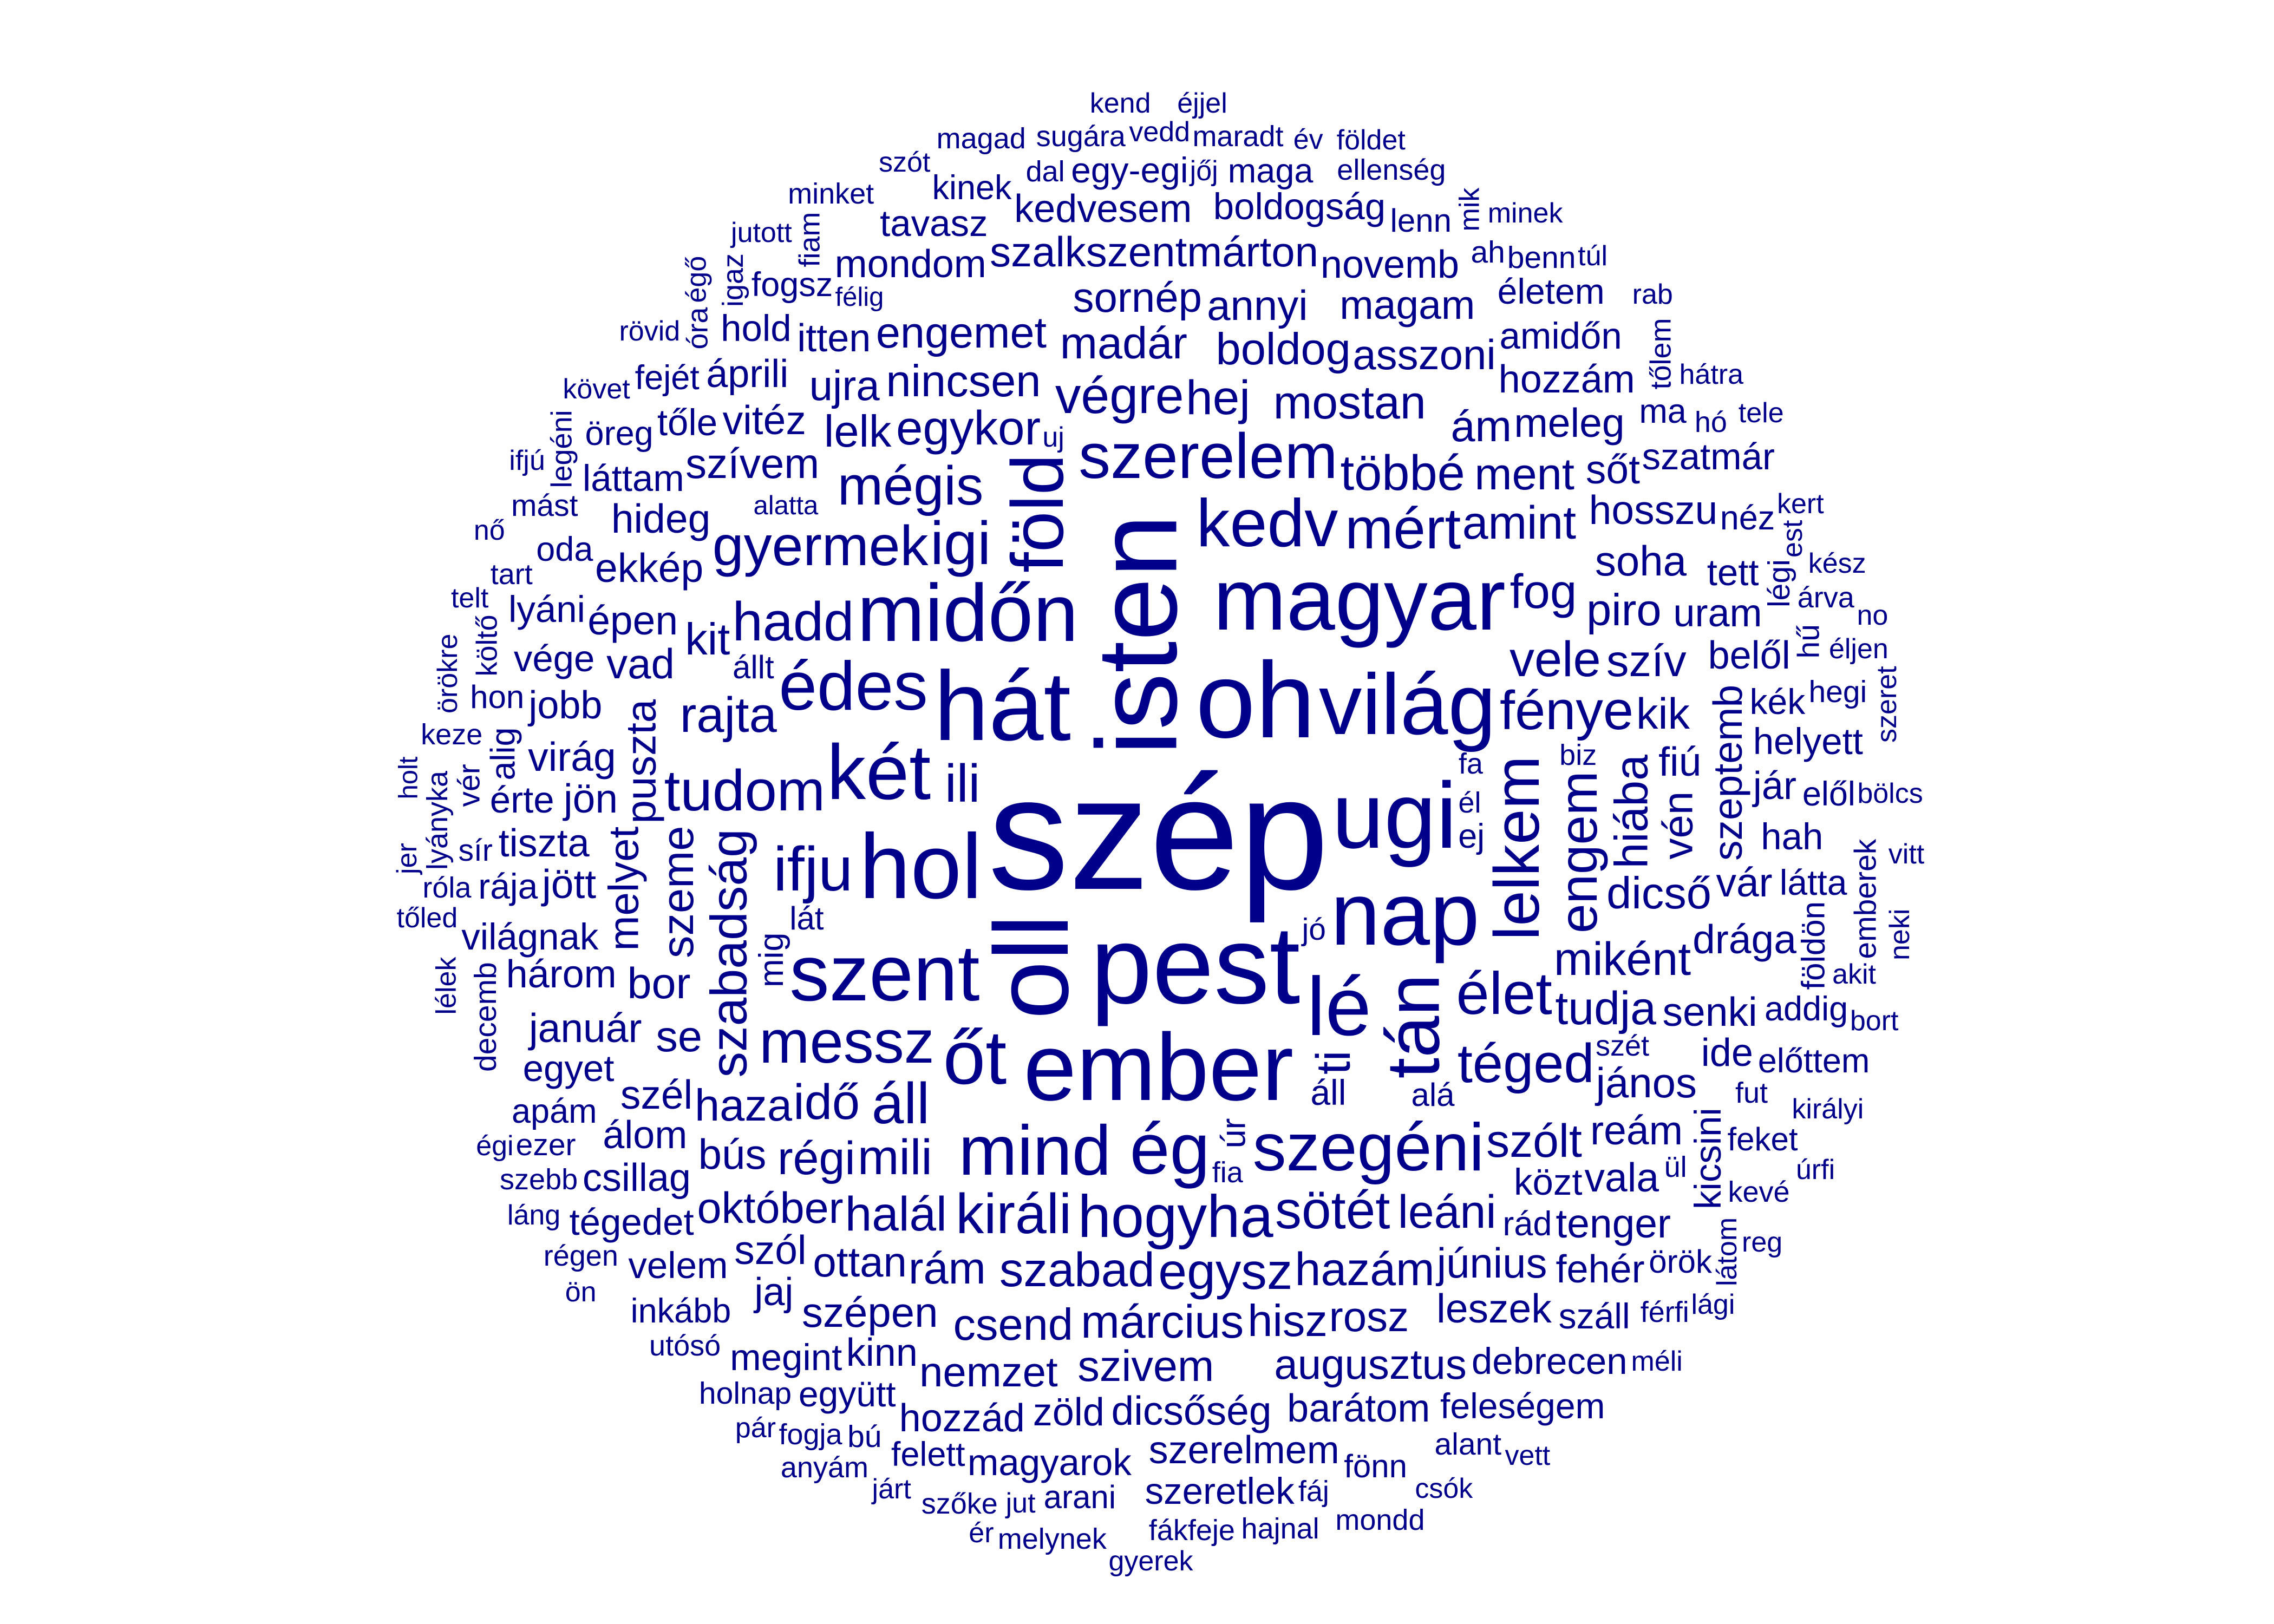 The image size is (2274, 1624). What do you see at coordinates (1081, 136) in the screenshot?
I see `word-sugára: sugára` at bounding box center [1081, 136].